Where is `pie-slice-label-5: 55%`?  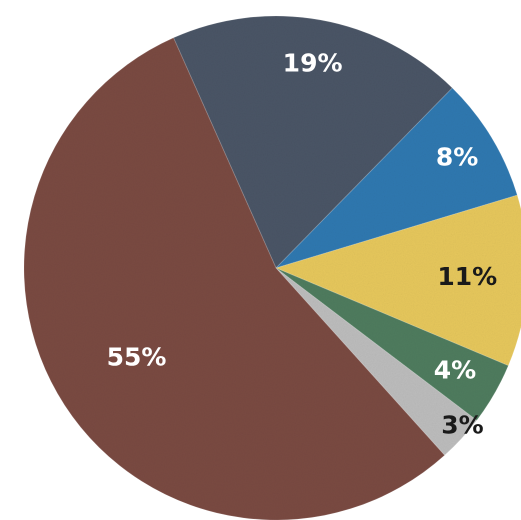 pie-slice-label-5: 55% is located at coordinates (137, 357).